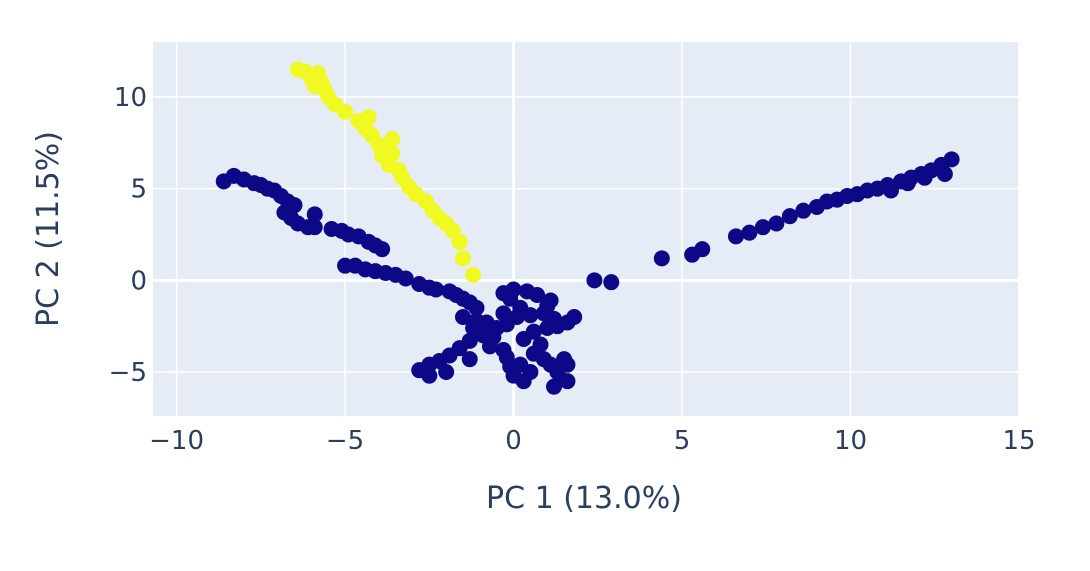 The height and width of the screenshot is (571, 1090). I want to click on x-axis-ticks: −10 −5 0 5 10 15, so click(592, 441).